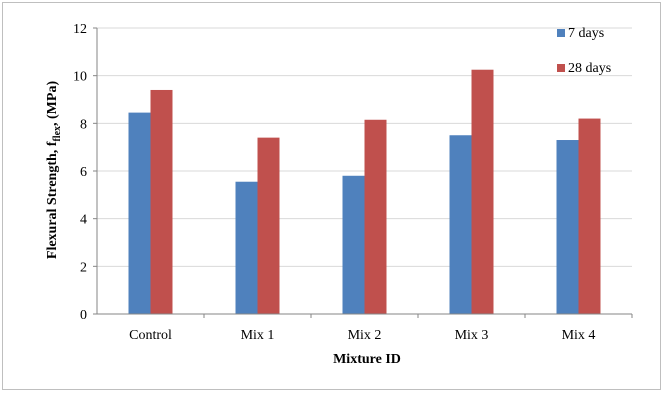 The height and width of the screenshot is (394, 665). Describe the element at coordinates (57, 134) in the screenshot. I see `y-axis-title-subscript: flex` at that location.